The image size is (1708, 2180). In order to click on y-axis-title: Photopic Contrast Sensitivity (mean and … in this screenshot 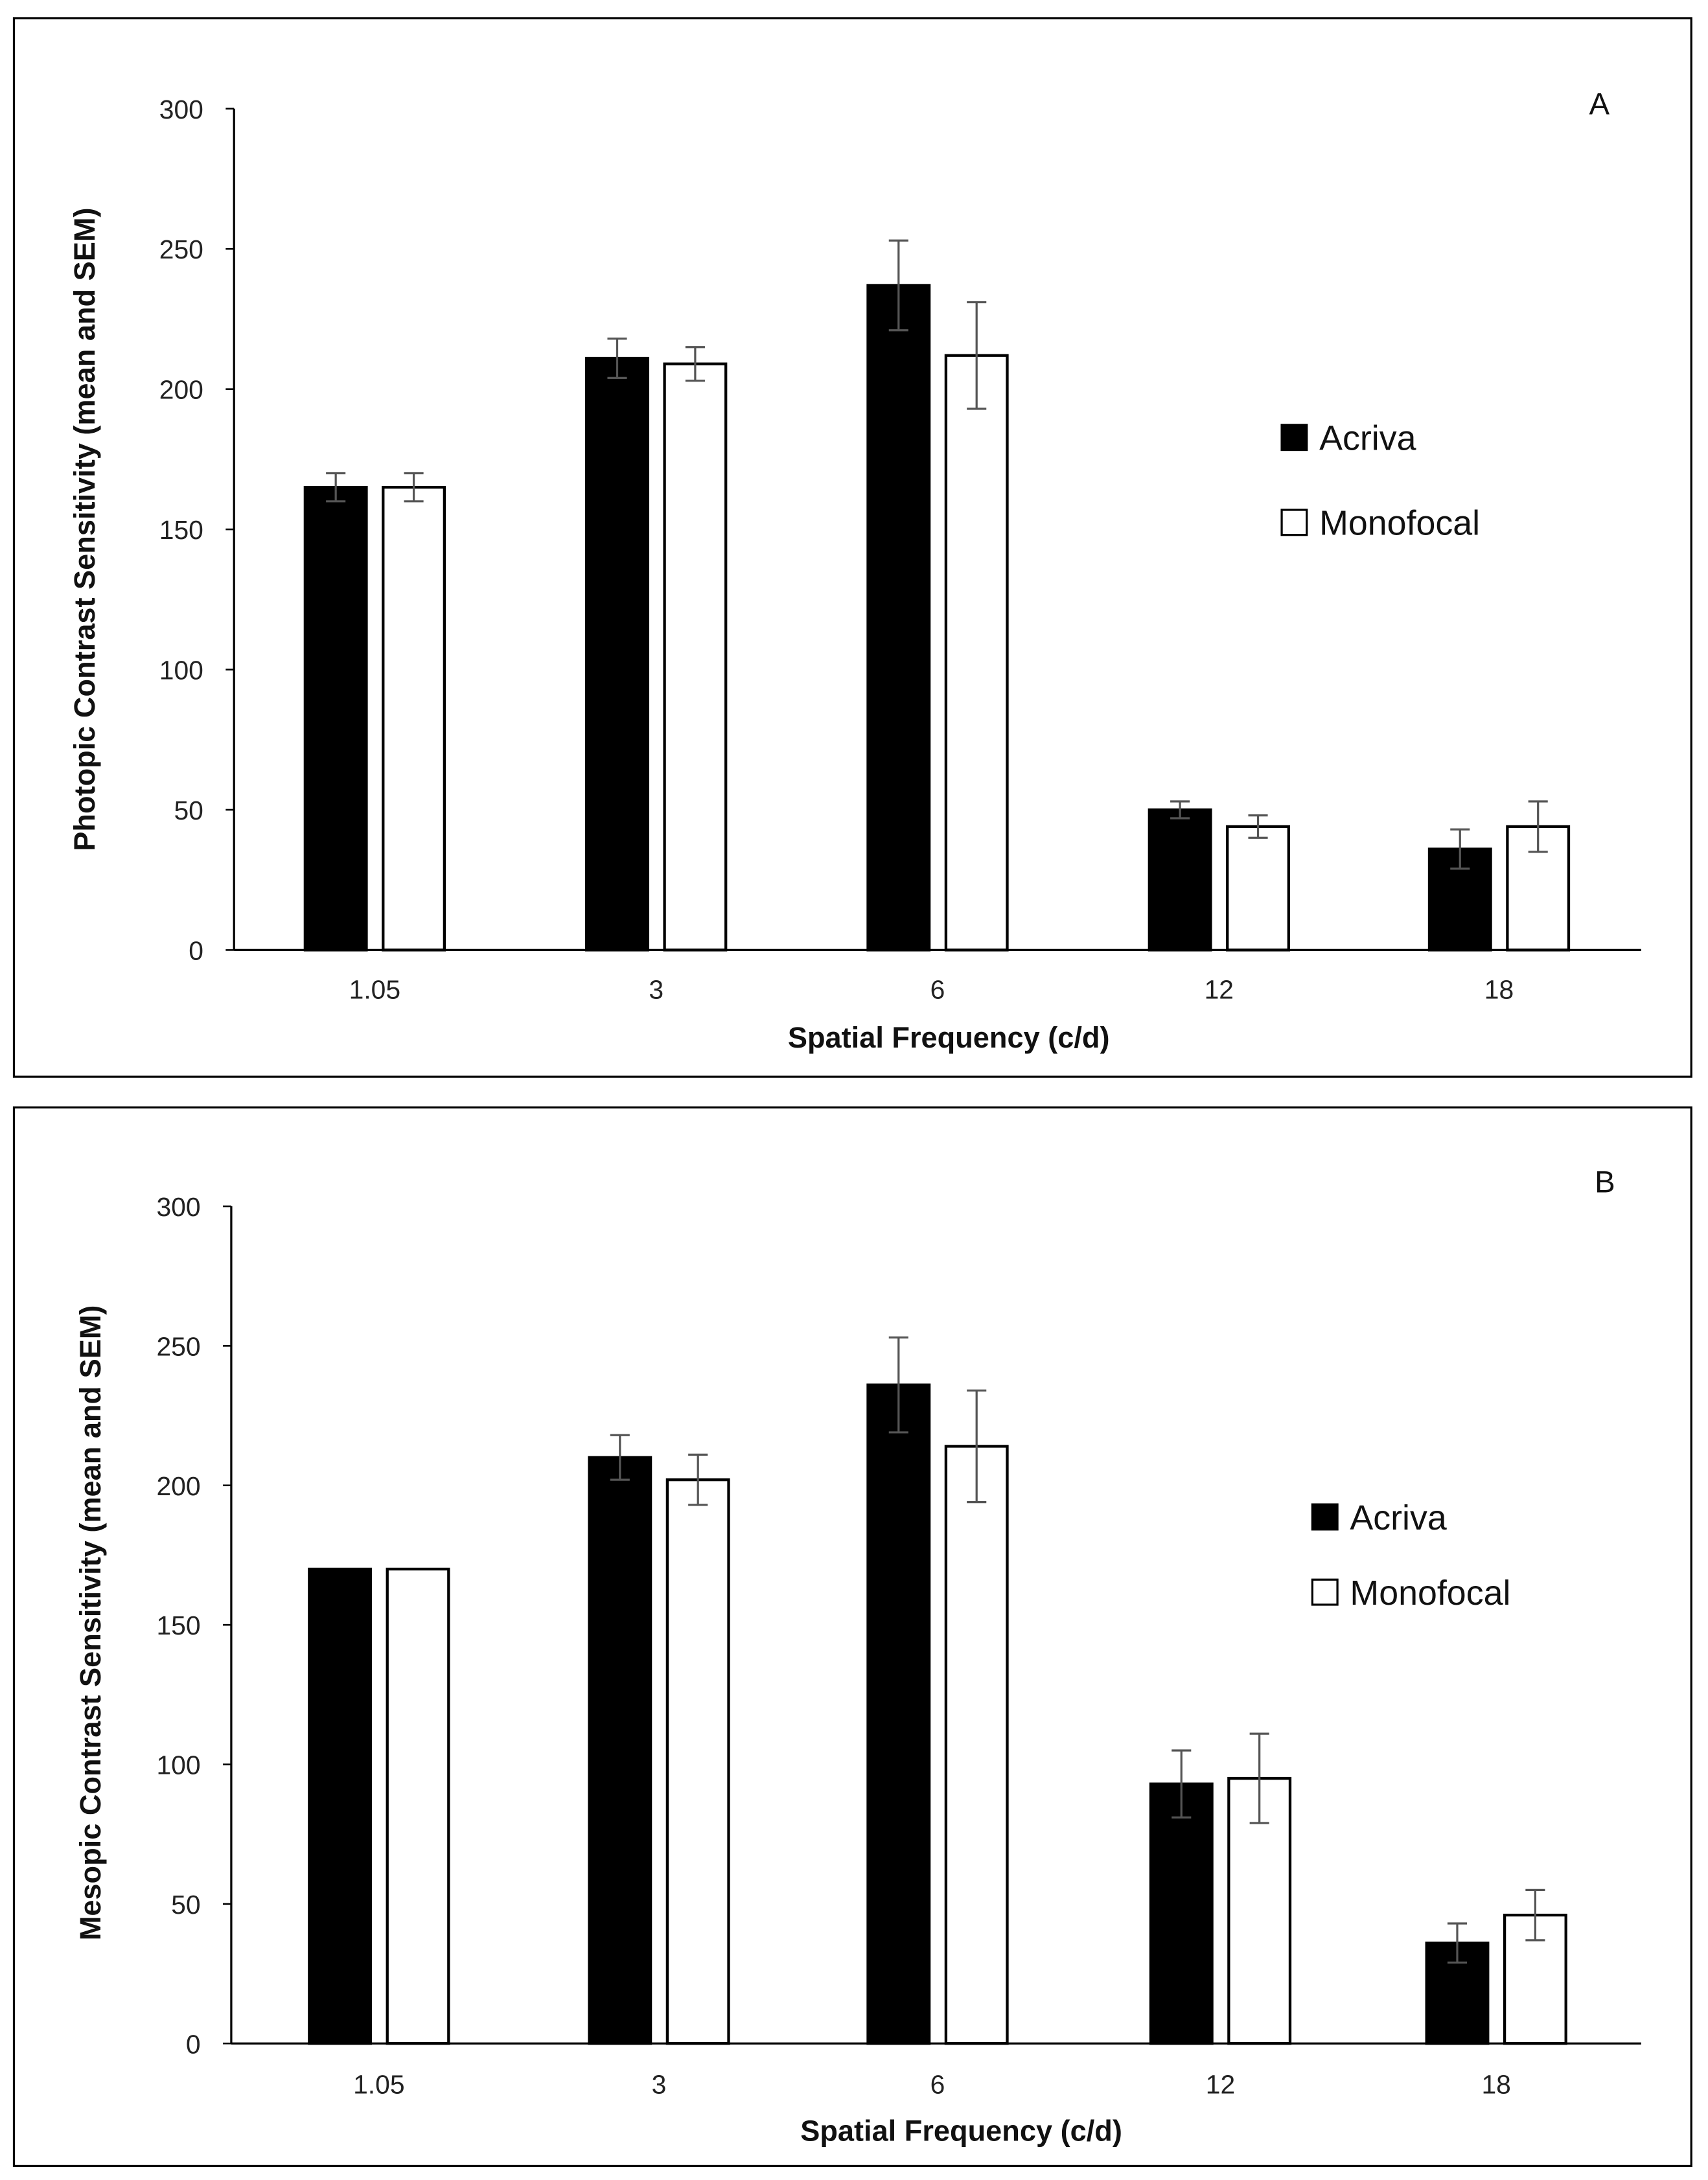, I will do `click(84, 529)`.